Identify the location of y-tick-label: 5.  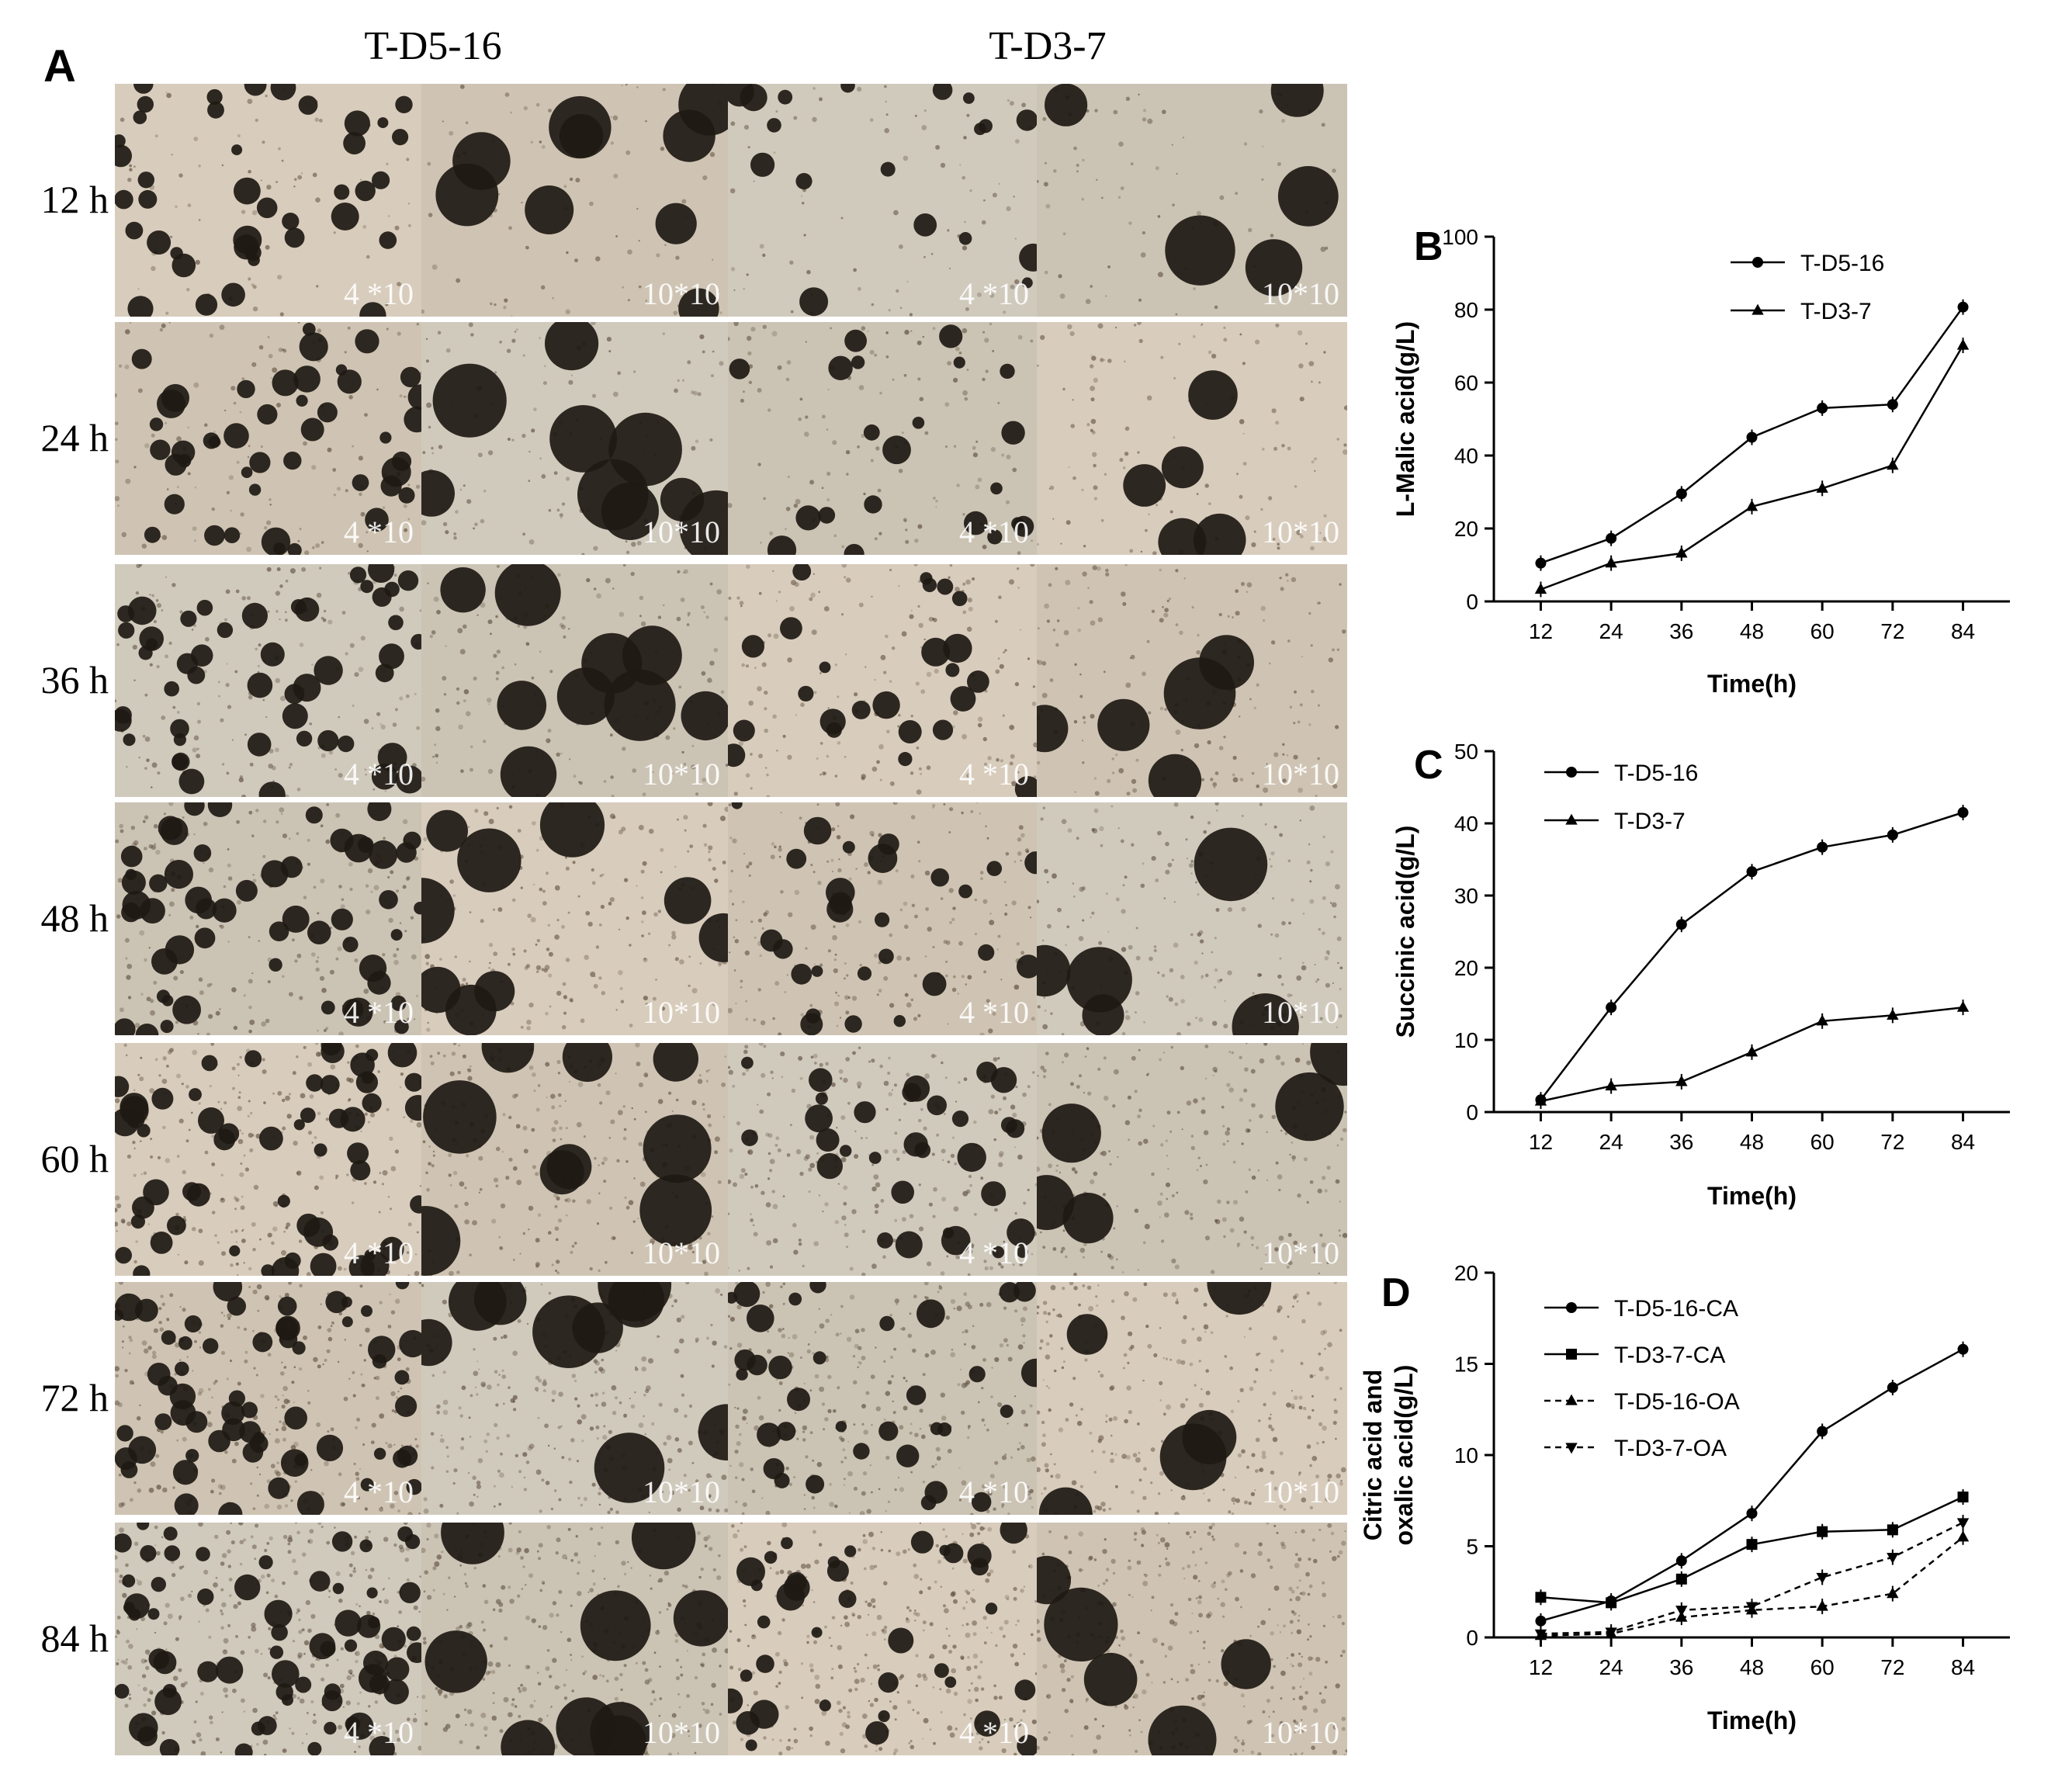
(1472, 1547).